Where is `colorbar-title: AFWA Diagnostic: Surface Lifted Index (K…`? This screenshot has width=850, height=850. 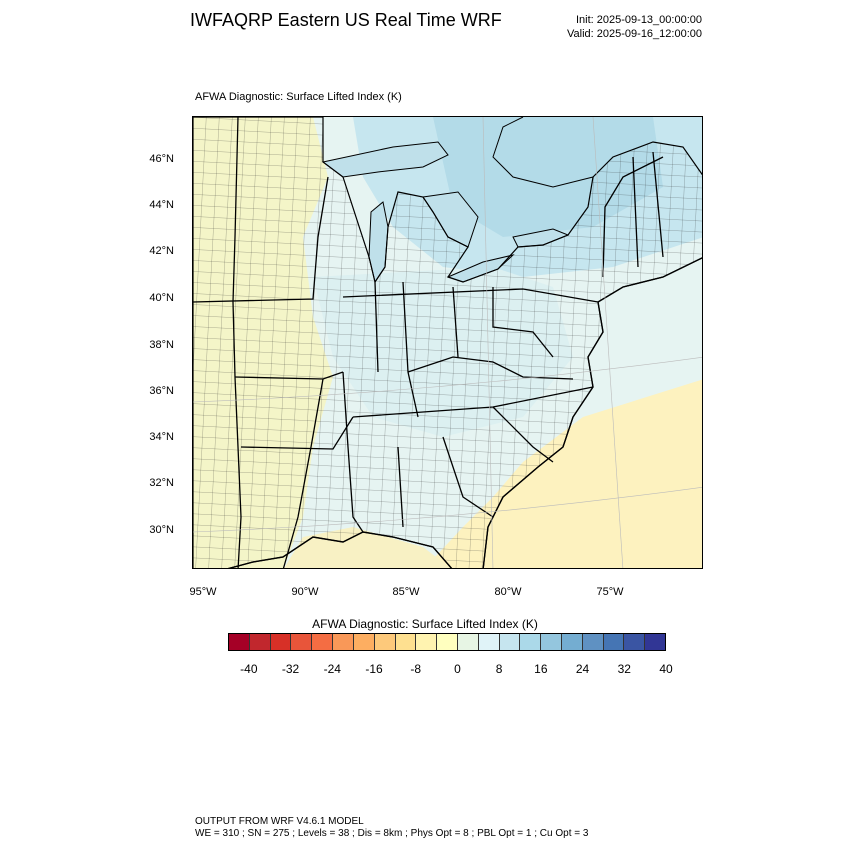 colorbar-title: AFWA Diagnostic: Surface Lifted Index (K… is located at coordinates (425, 624).